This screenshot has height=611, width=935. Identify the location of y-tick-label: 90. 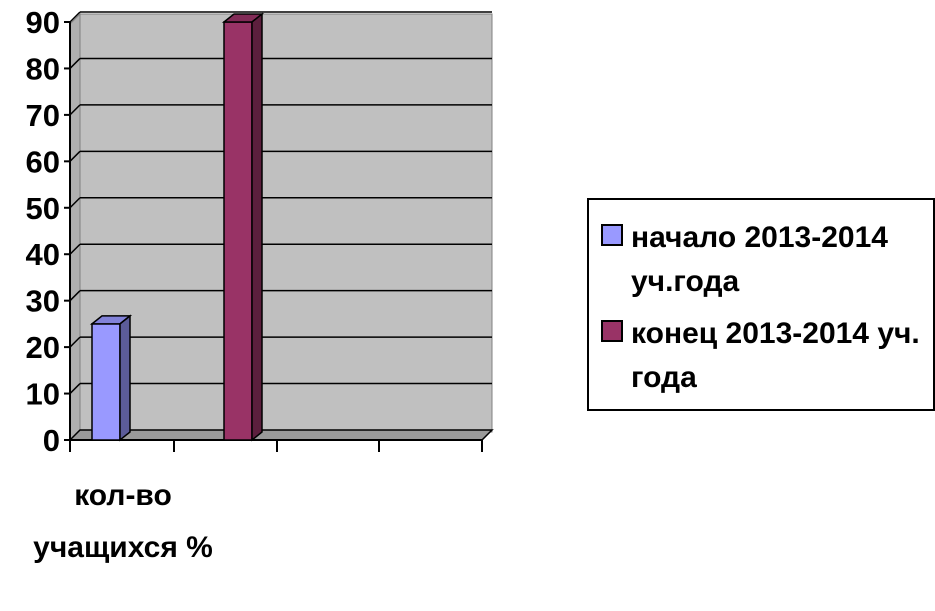
(43, 22).